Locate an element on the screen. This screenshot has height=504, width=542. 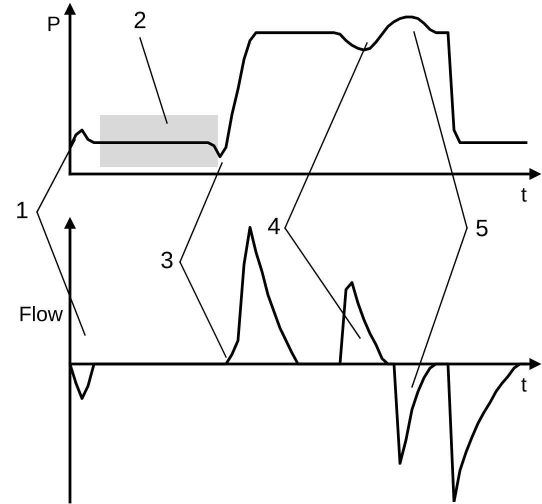
y-axis-title: Flow is located at coordinates (41, 314).